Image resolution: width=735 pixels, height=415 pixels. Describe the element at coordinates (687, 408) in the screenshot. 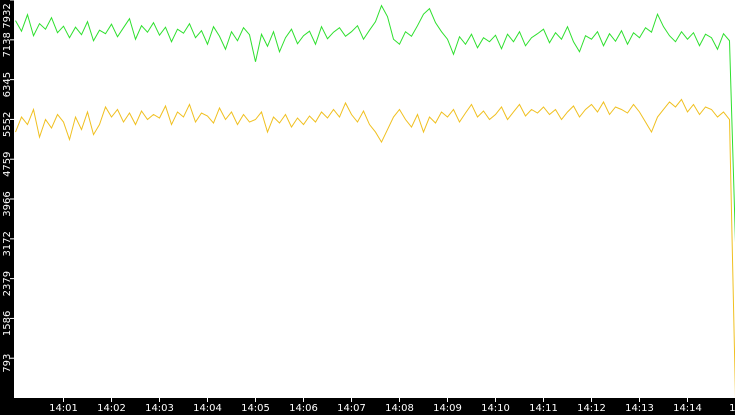

I see `x-tick-label: 14:14` at that location.